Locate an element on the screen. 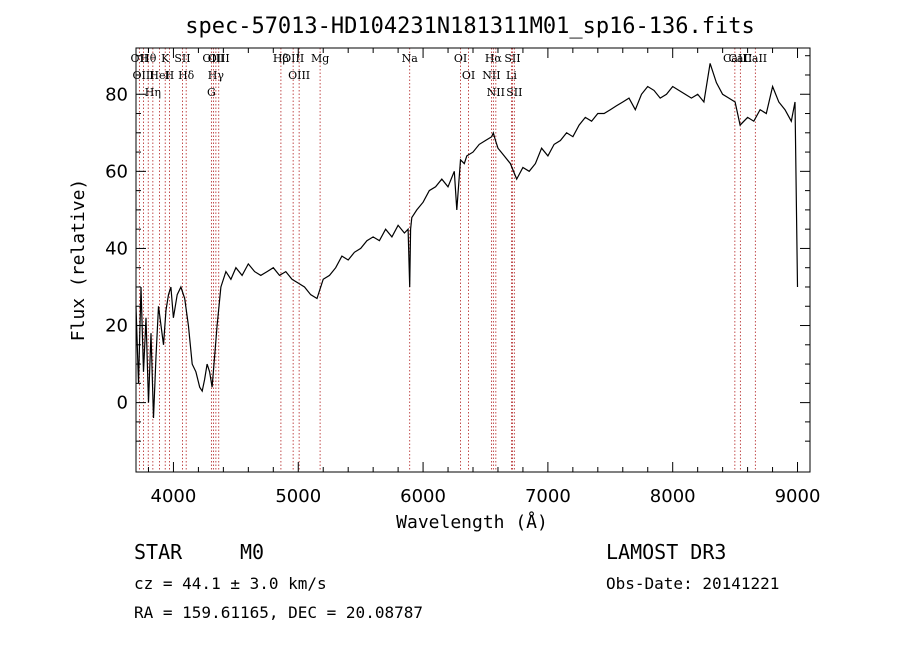 The width and height of the screenshot is (900, 649). line-label-20: Hα is located at coordinates (494, 58).